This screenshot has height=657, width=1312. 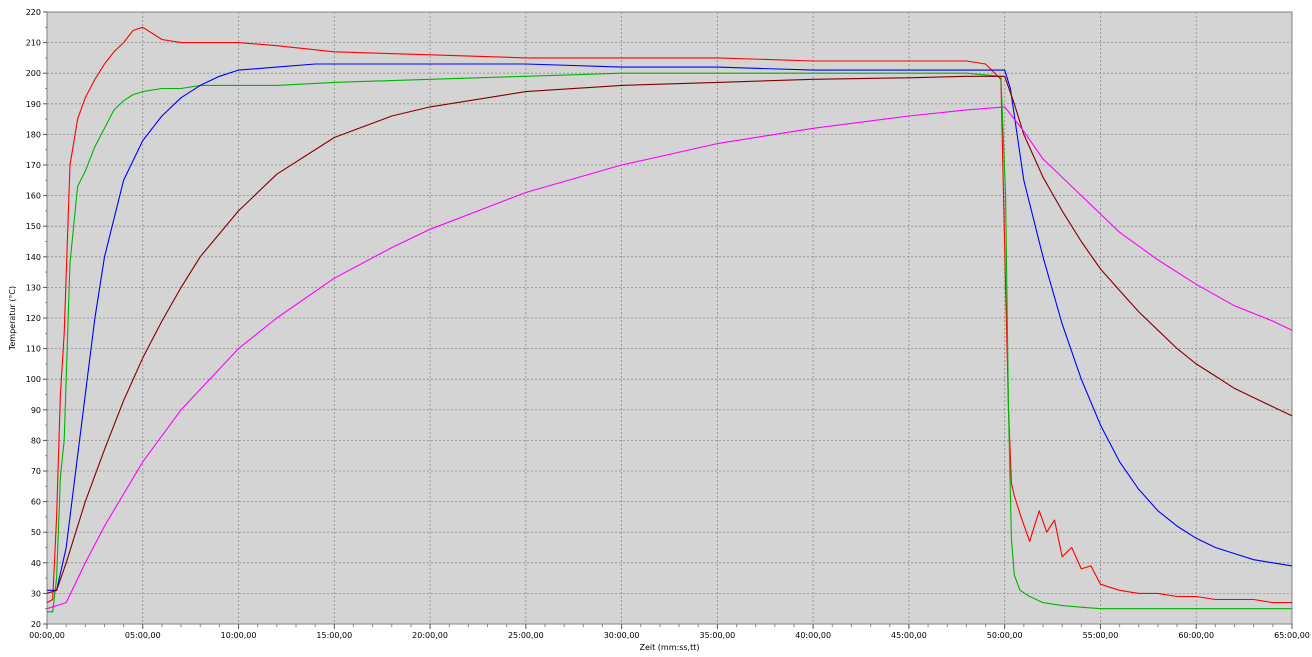 I want to click on x-tick-label: 40:00,00, so click(x=813, y=635).